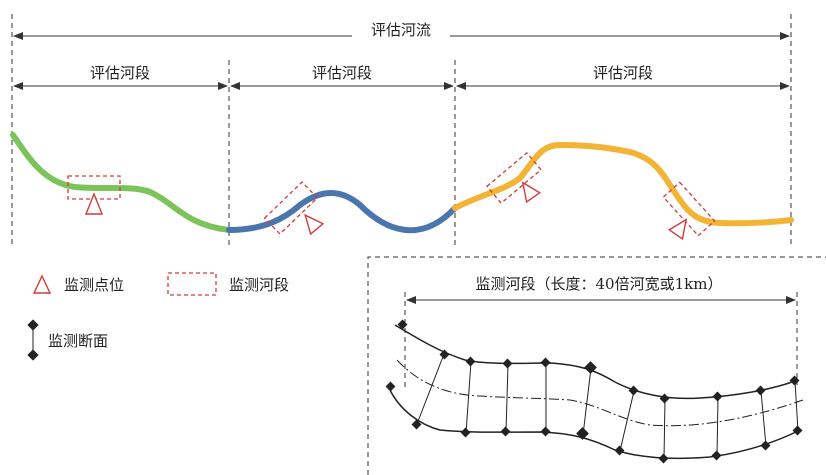  What do you see at coordinates (42, 284) in the screenshot?
I see `legend-point-icon` at bounding box center [42, 284].